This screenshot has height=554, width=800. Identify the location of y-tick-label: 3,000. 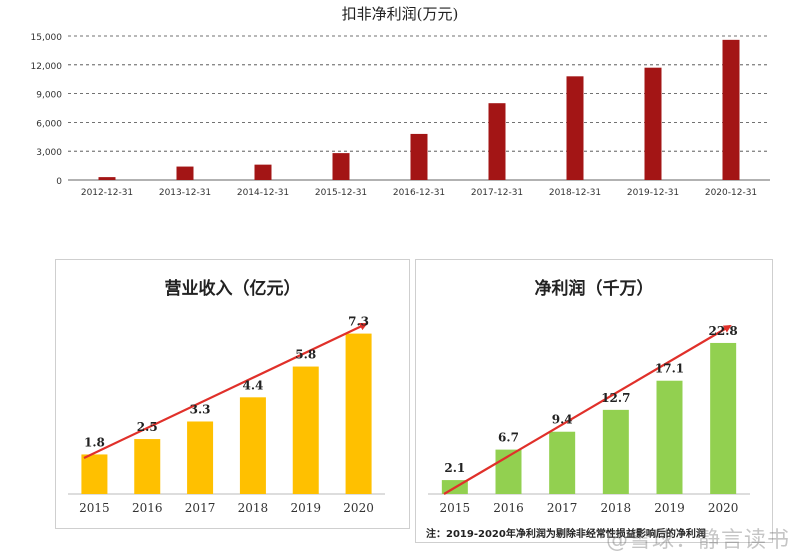
(49, 153).